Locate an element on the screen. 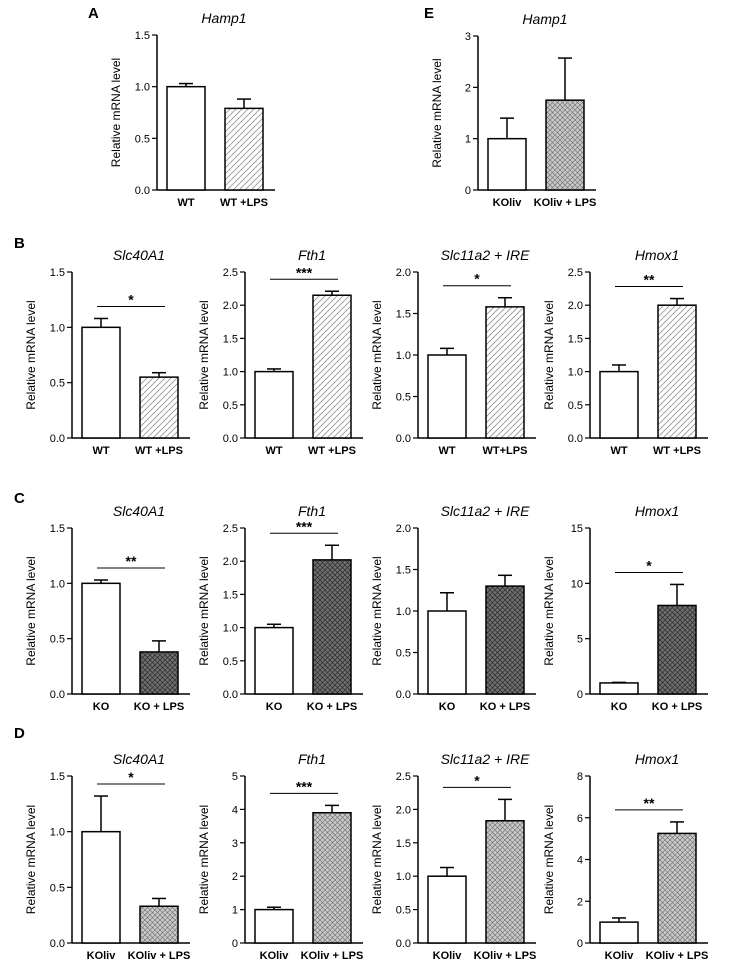 This screenshot has height=969, width=737. y-tick-label-d-hmox1-1: 2 is located at coordinates (580, 902).